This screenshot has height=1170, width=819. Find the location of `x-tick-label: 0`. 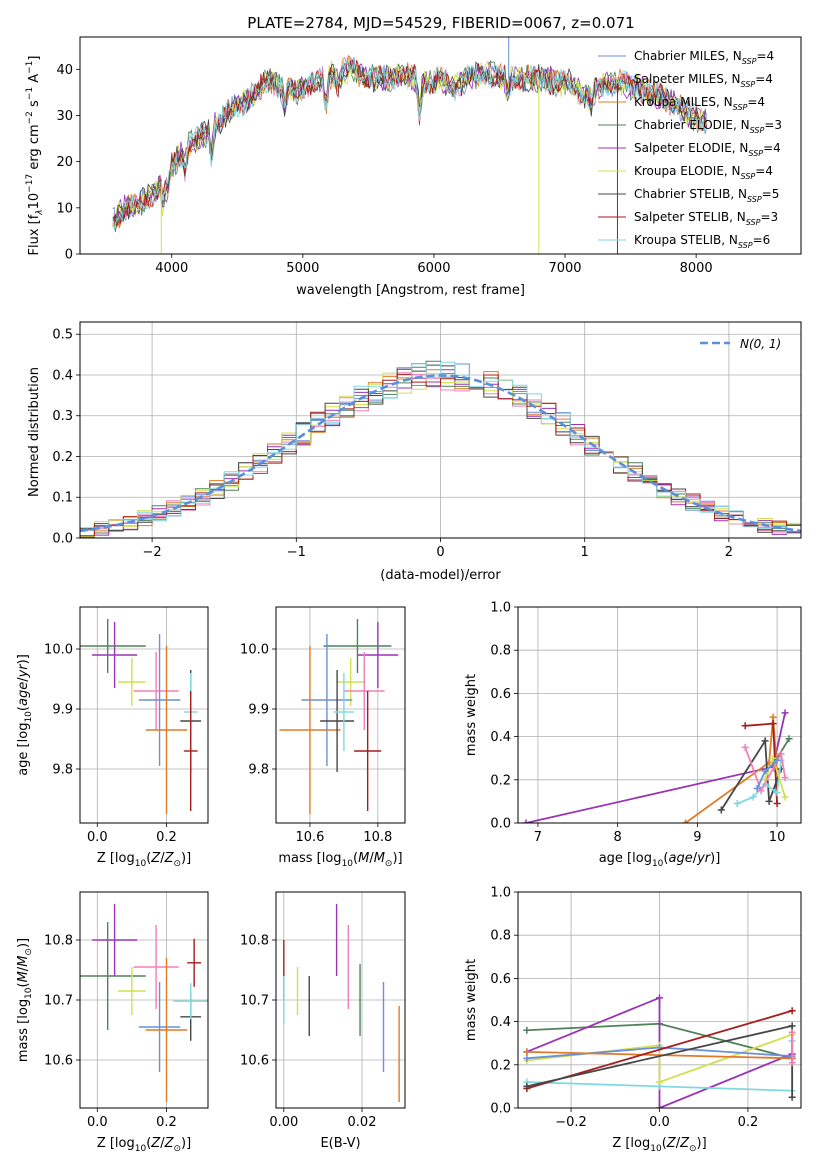

x-tick-label: 0 is located at coordinates (440, 552).